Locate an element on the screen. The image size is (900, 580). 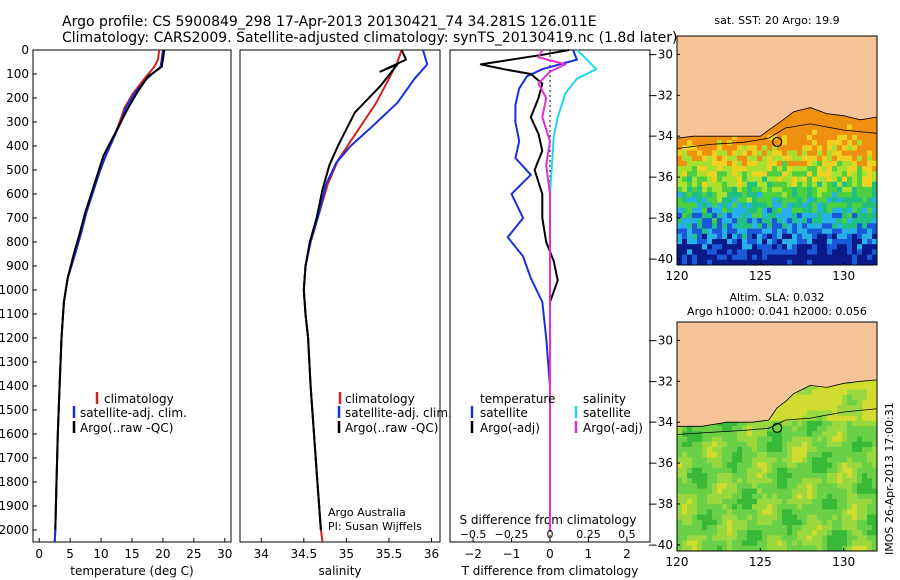
sla-map-frame is located at coordinates (777, 436).